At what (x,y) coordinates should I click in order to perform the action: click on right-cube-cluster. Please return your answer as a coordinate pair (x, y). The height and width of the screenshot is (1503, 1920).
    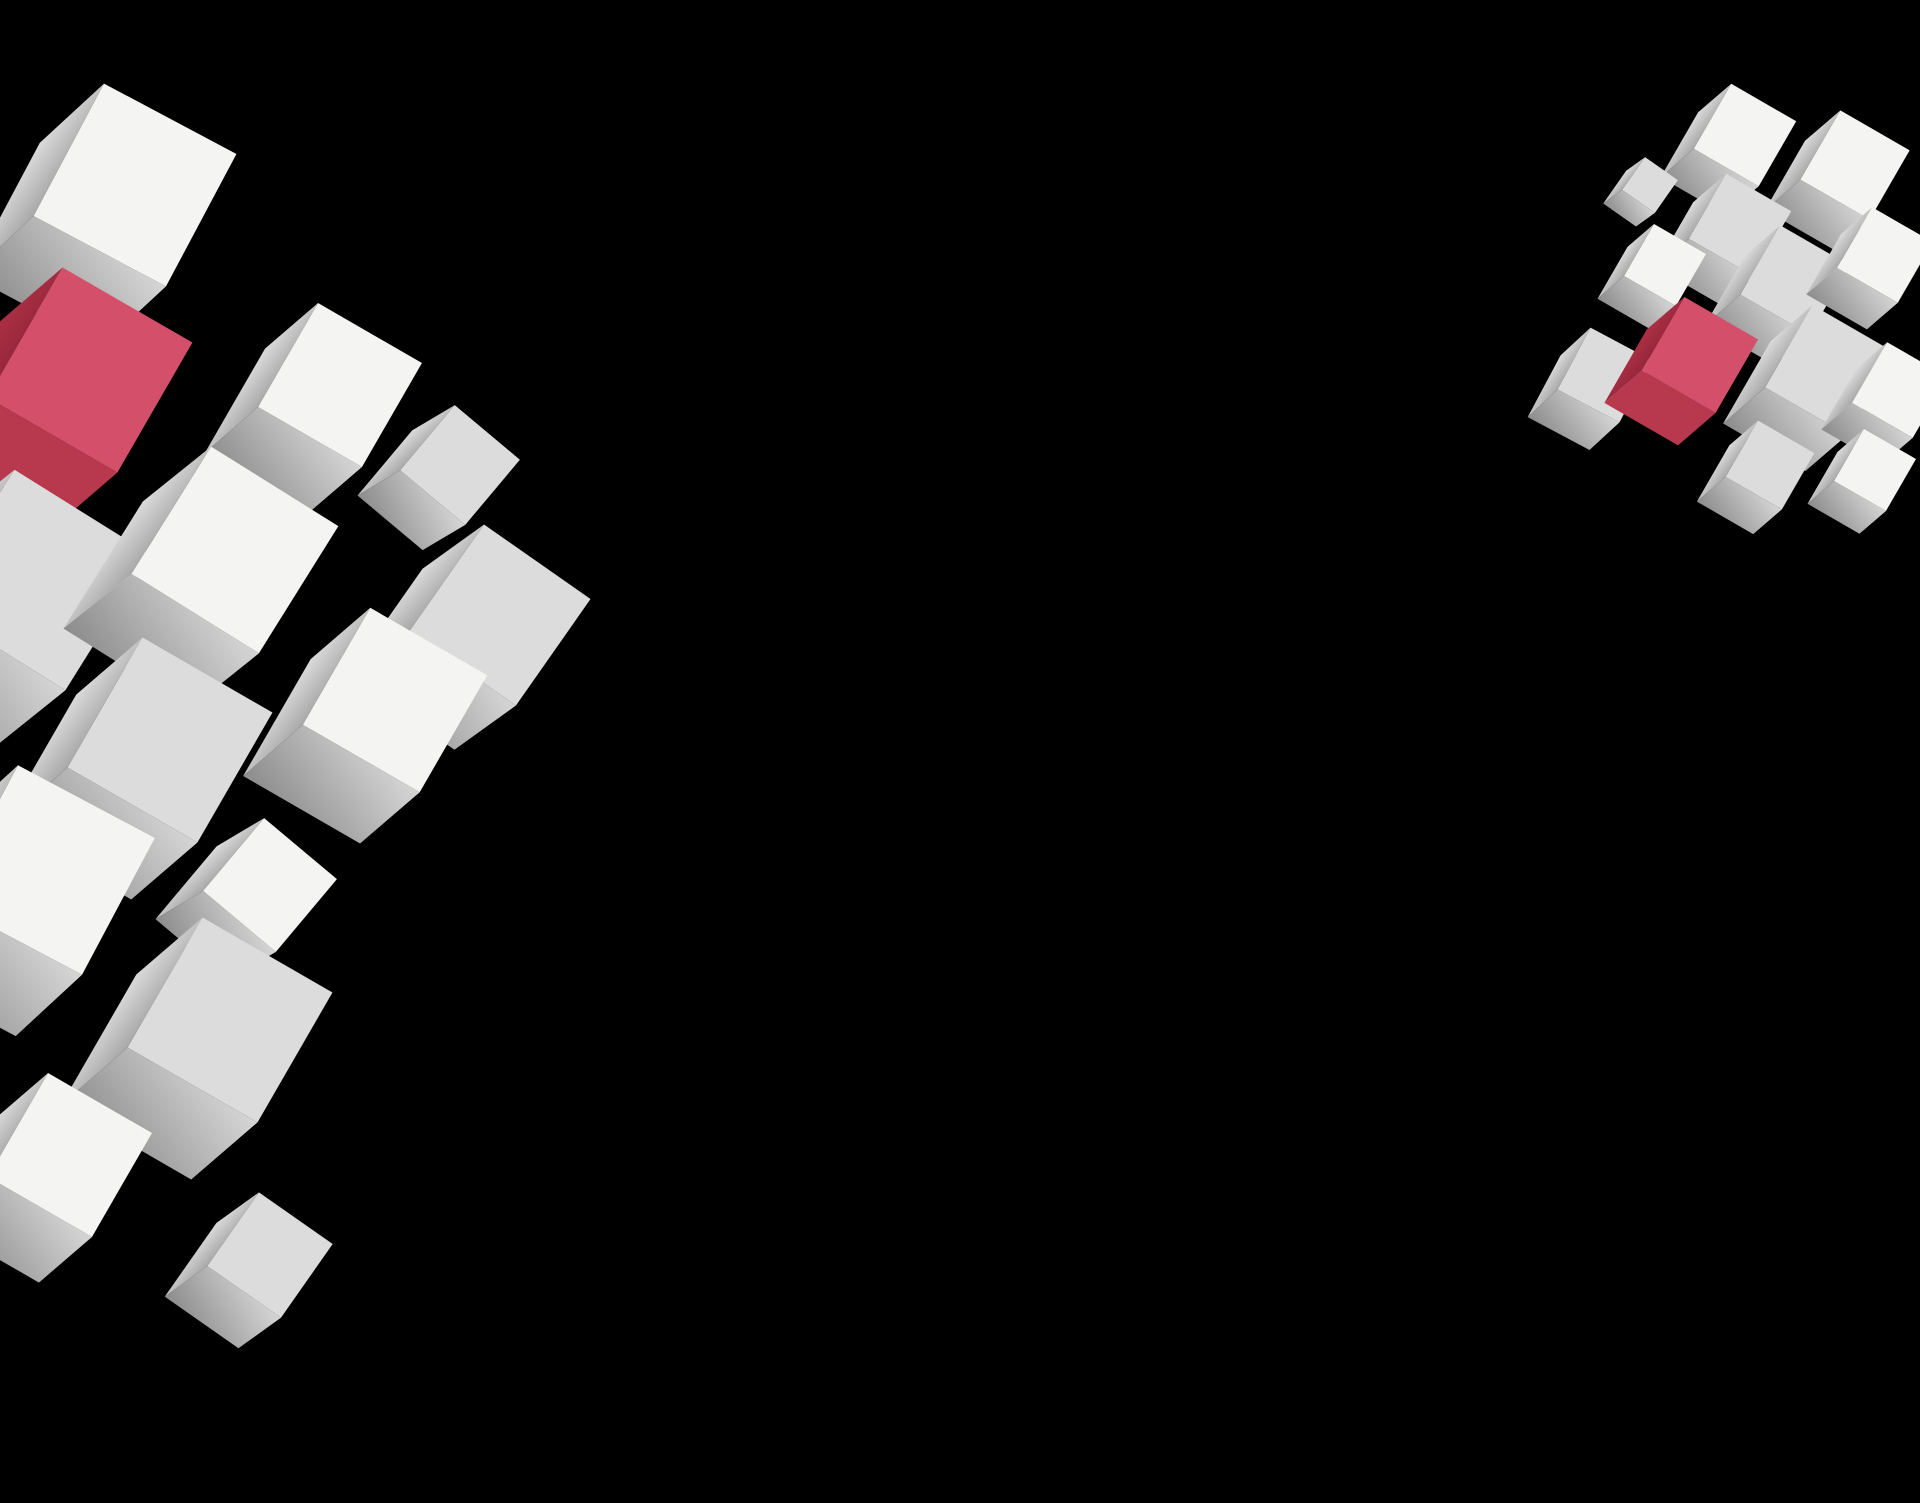
    Looking at the image, I should click on (1723, 309).